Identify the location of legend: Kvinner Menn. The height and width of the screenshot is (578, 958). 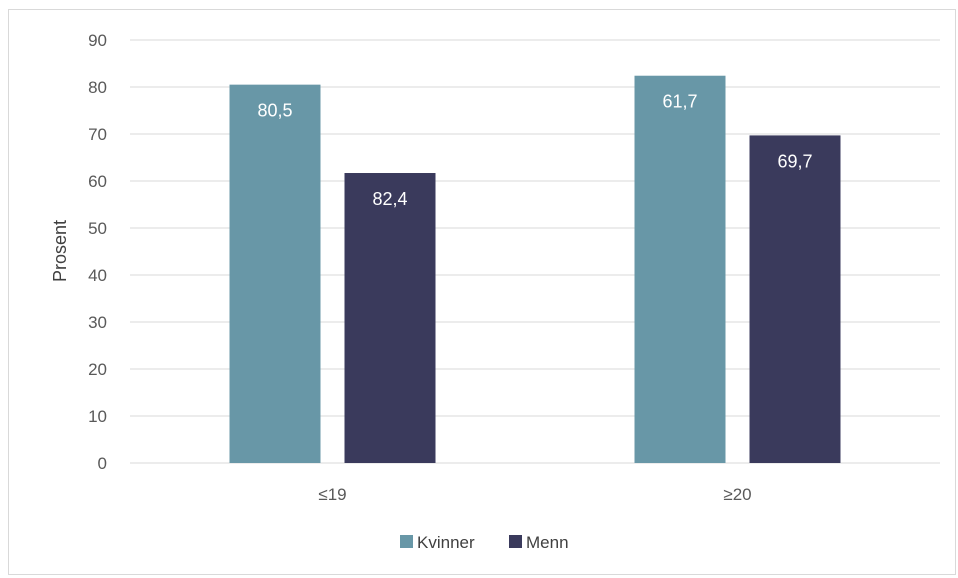
(484, 542).